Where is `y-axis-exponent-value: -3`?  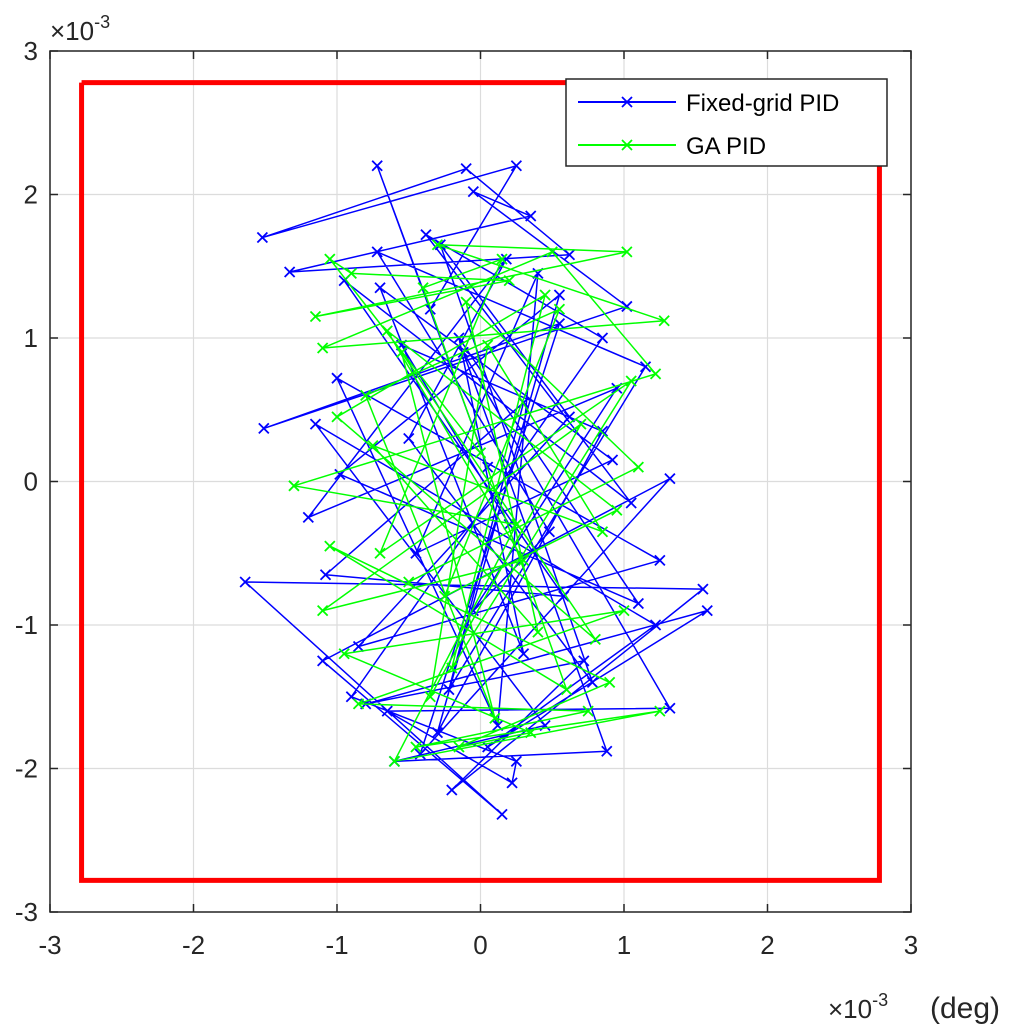 y-axis-exponent-value: -3 is located at coordinates (102, 22).